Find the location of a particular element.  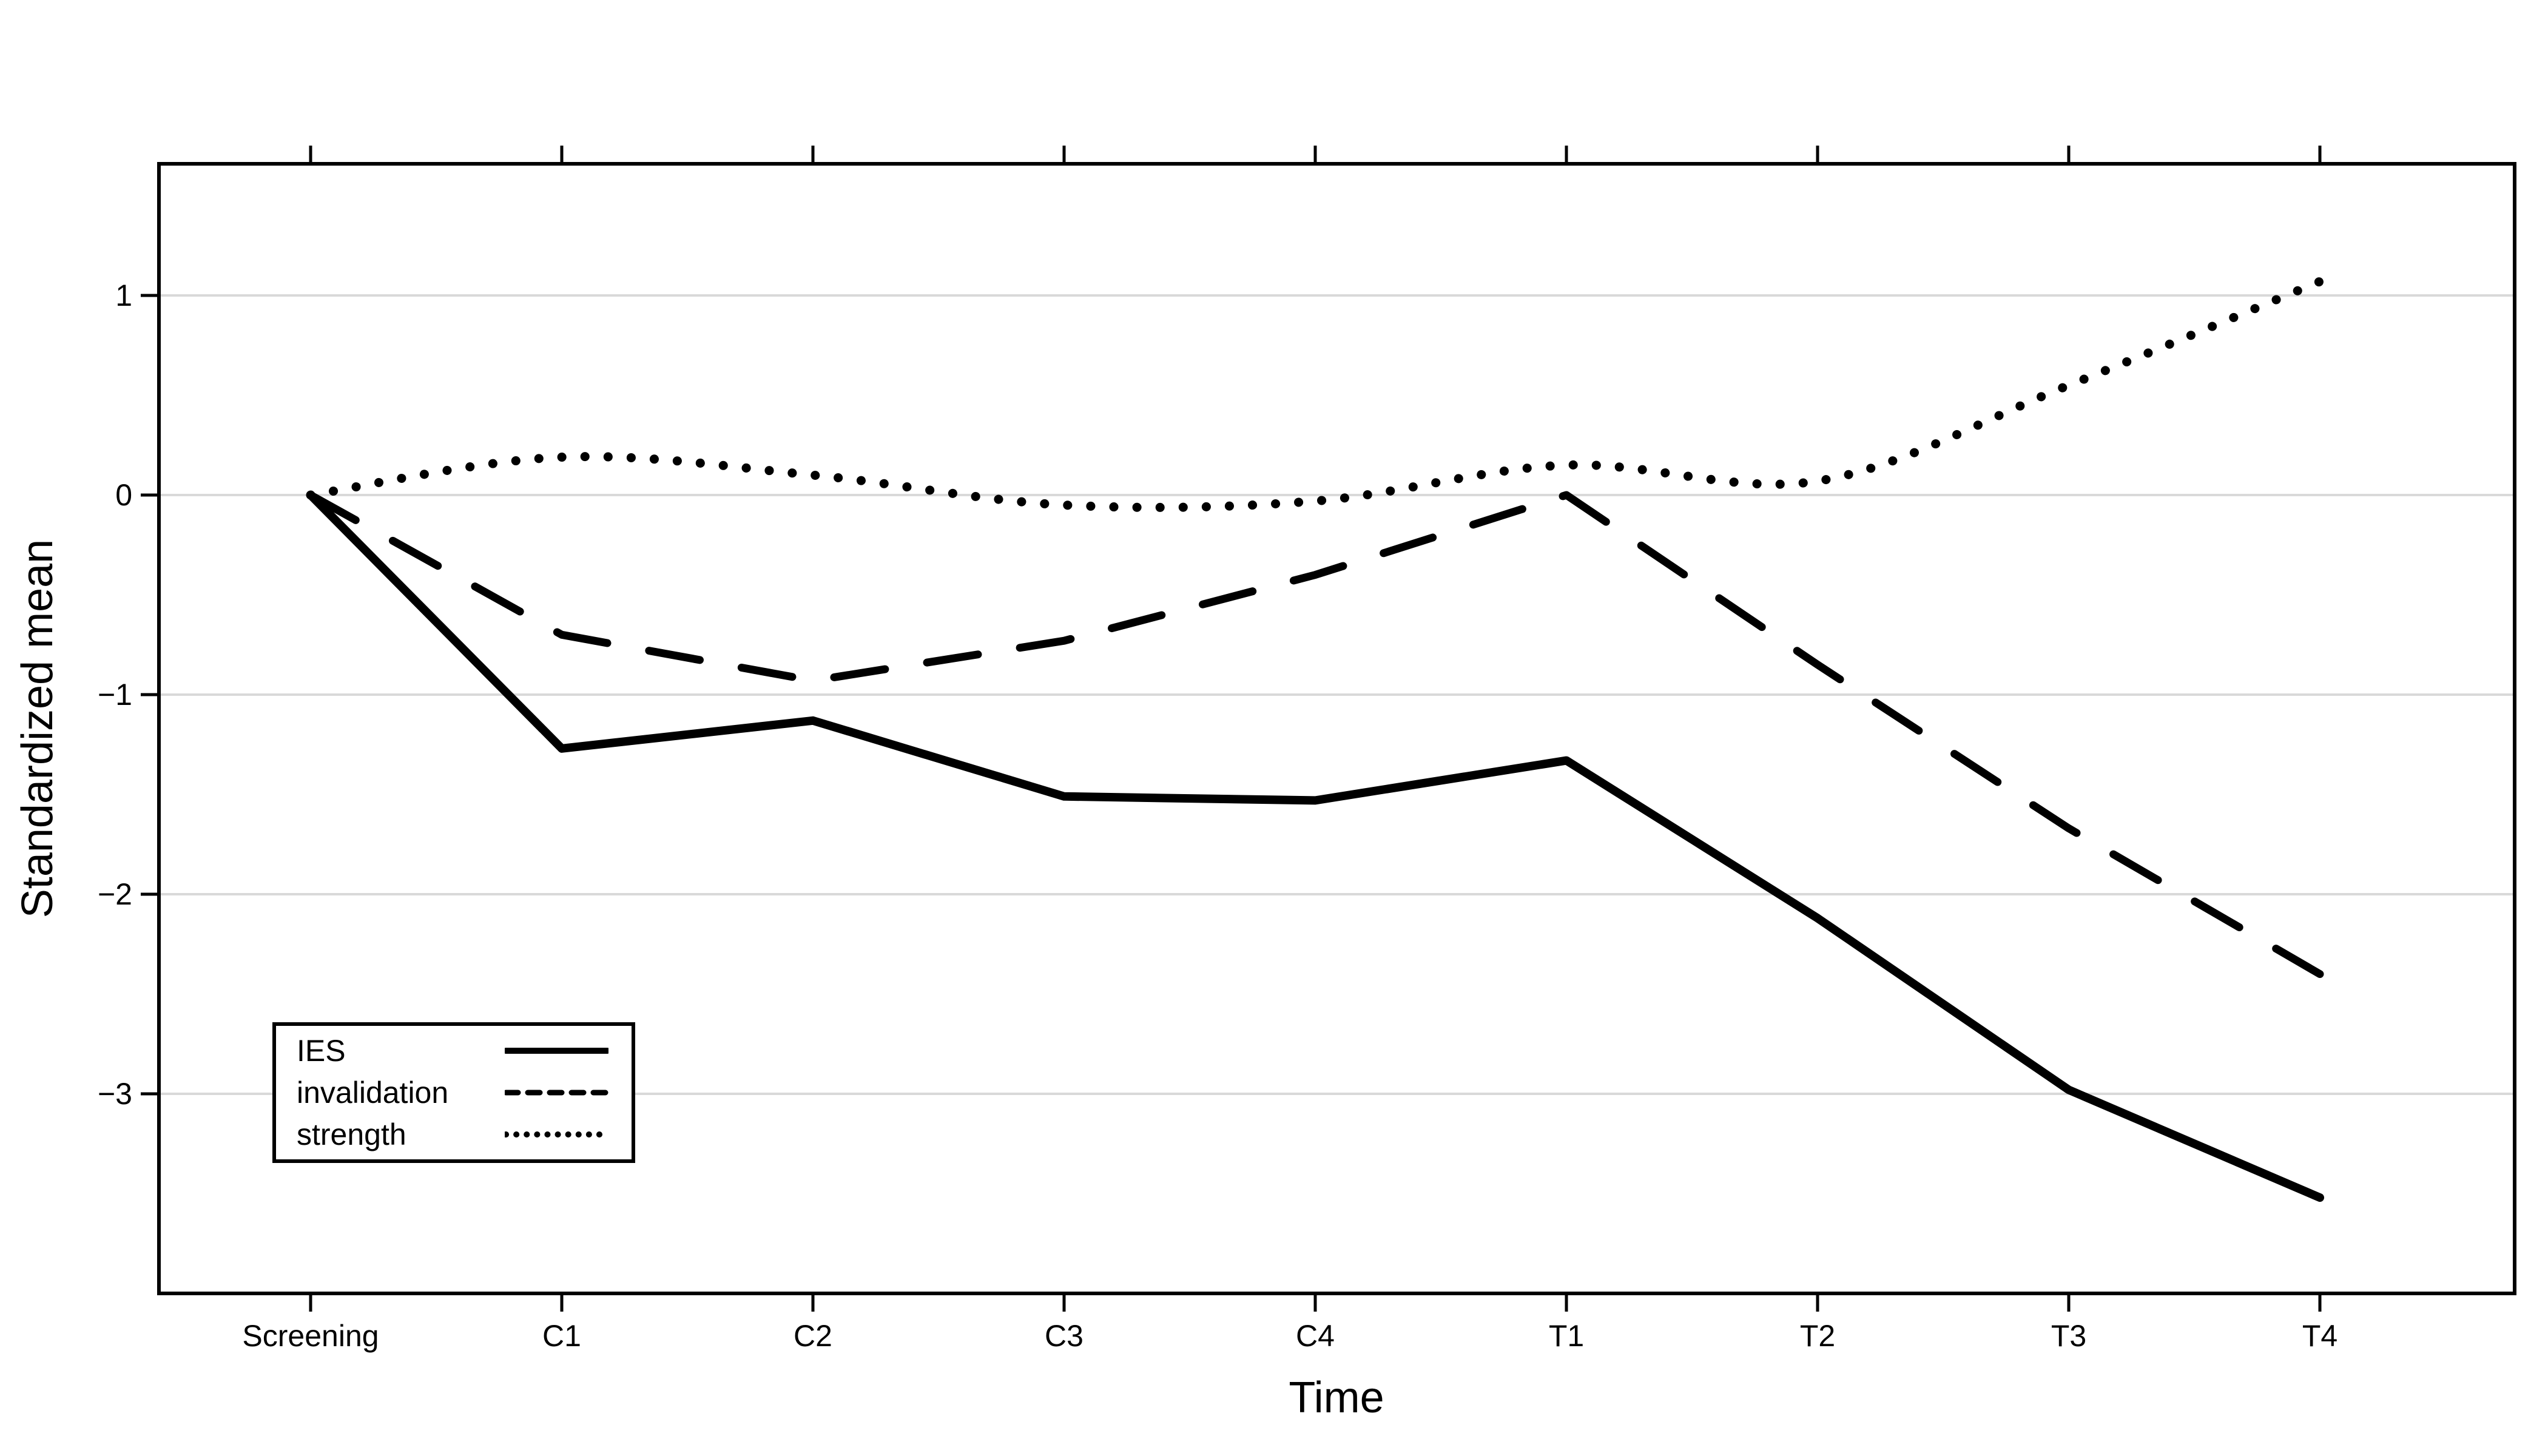

ytick-label-1: 1 is located at coordinates (123, 295).